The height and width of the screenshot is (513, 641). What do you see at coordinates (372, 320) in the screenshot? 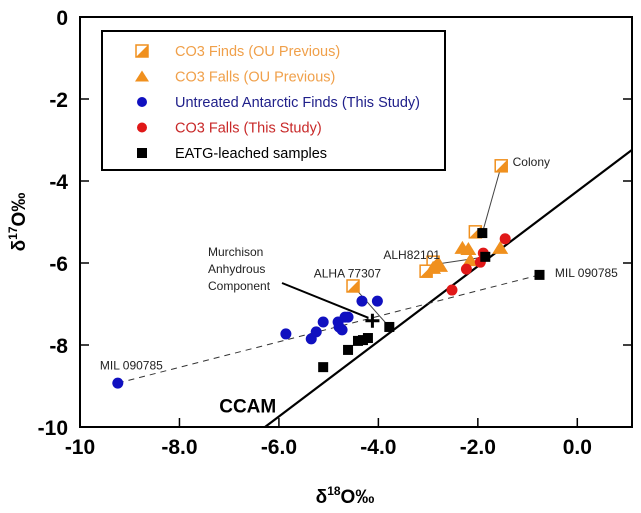
I see `murchison-cross-icon` at bounding box center [372, 320].